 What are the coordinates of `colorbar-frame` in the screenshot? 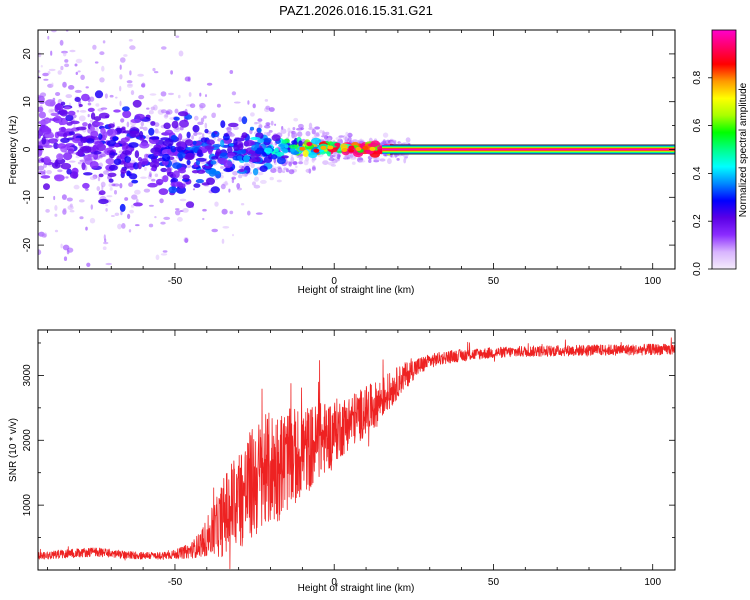 It's located at (724, 149).